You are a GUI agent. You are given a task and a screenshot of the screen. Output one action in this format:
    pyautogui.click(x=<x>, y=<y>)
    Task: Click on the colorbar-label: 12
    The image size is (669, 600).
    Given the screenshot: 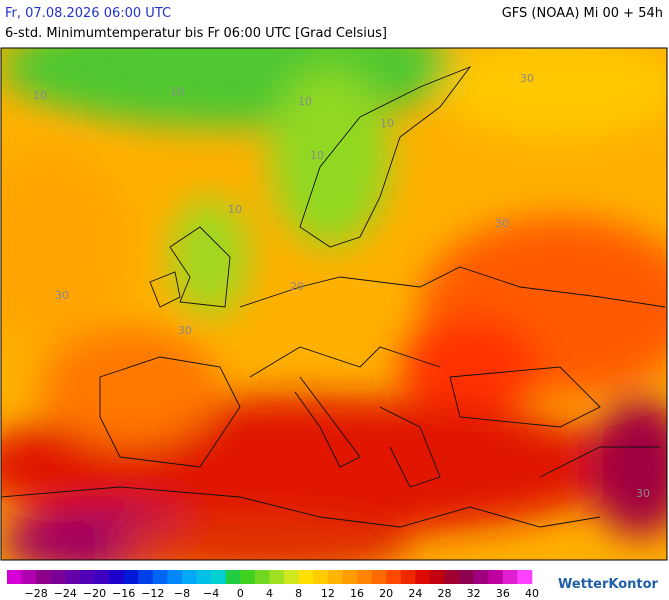 What is the action you would take?
    pyautogui.click(x=328, y=593)
    